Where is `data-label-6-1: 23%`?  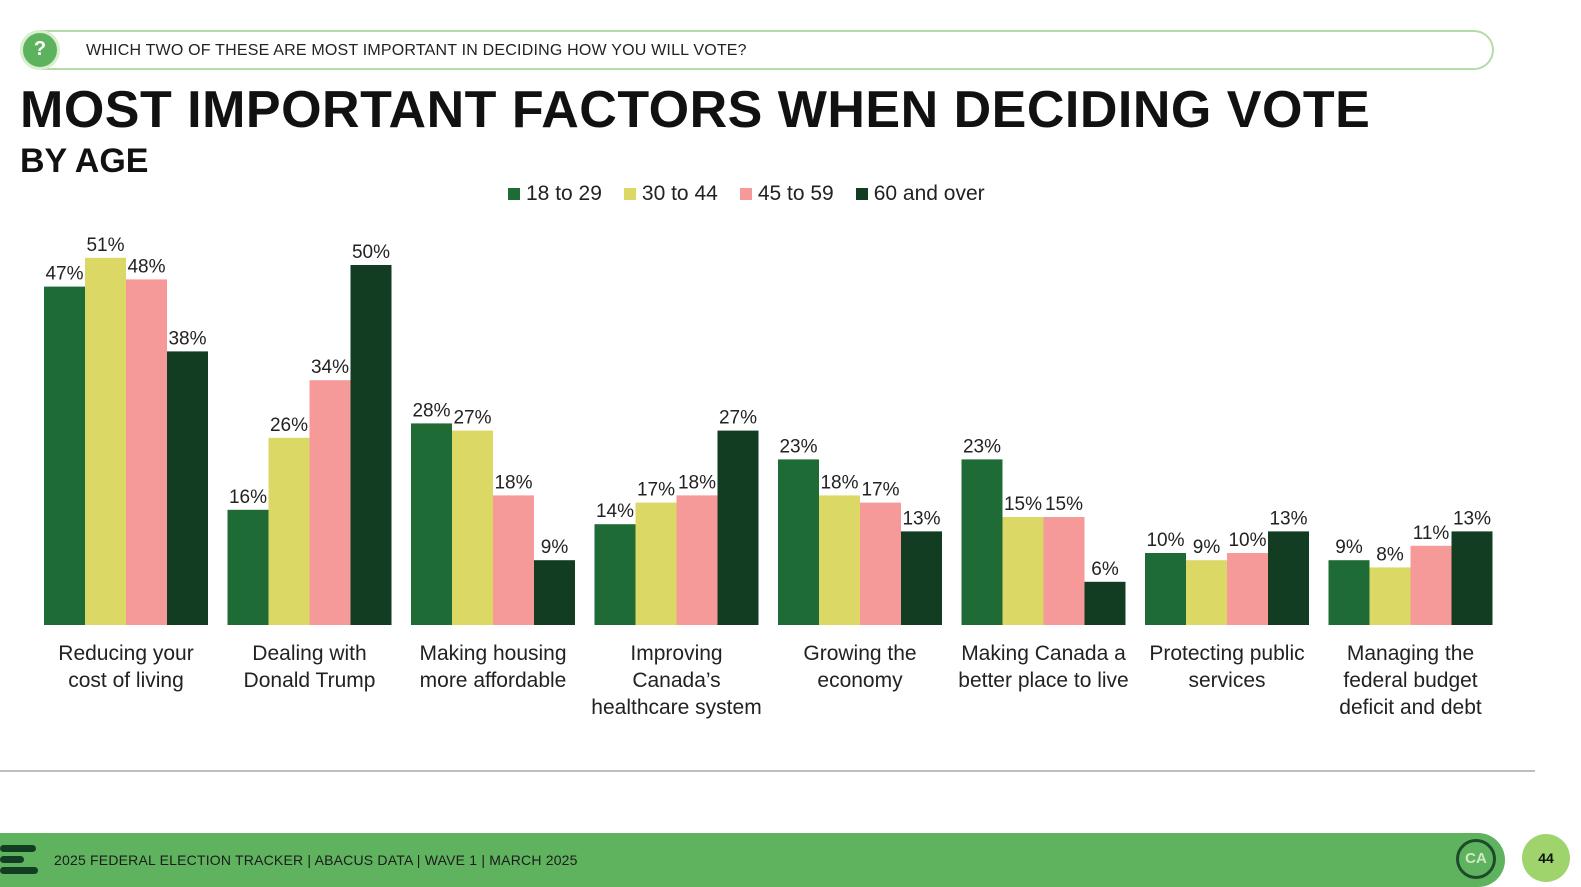
data-label-6-1: 23% is located at coordinates (982, 446).